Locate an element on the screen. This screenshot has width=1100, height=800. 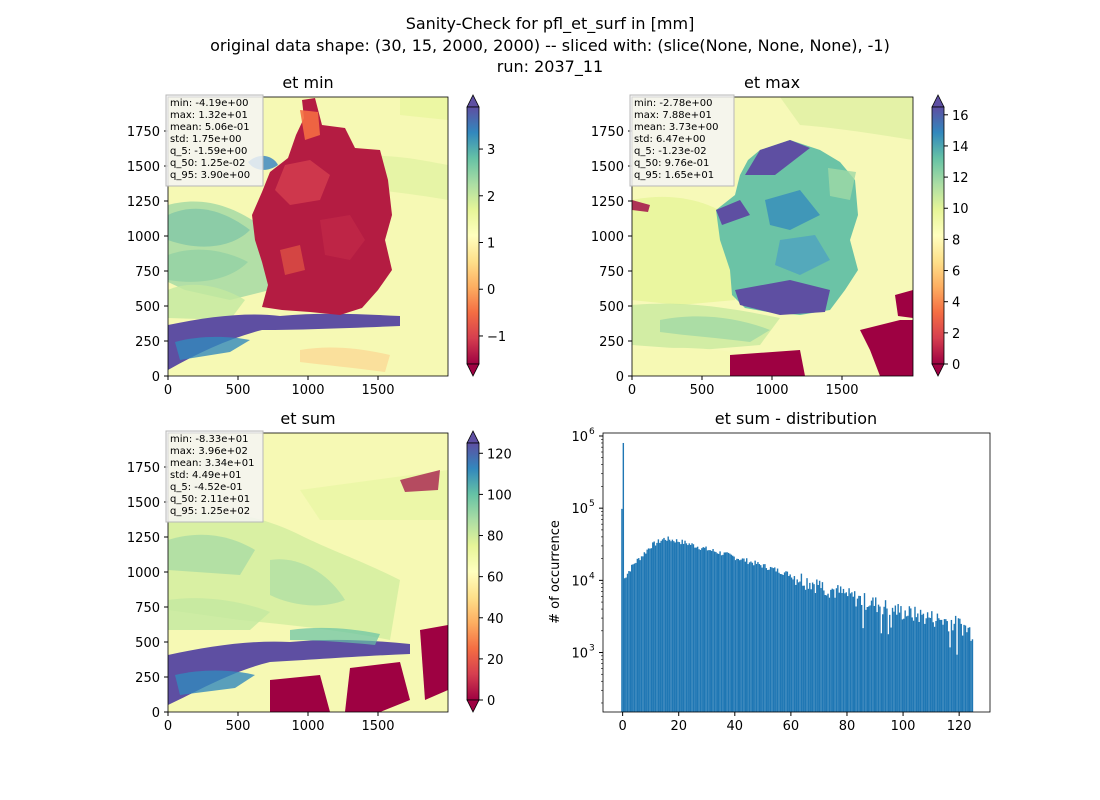
colorbar-tick-label: 120 is located at coordinates (499, 454).